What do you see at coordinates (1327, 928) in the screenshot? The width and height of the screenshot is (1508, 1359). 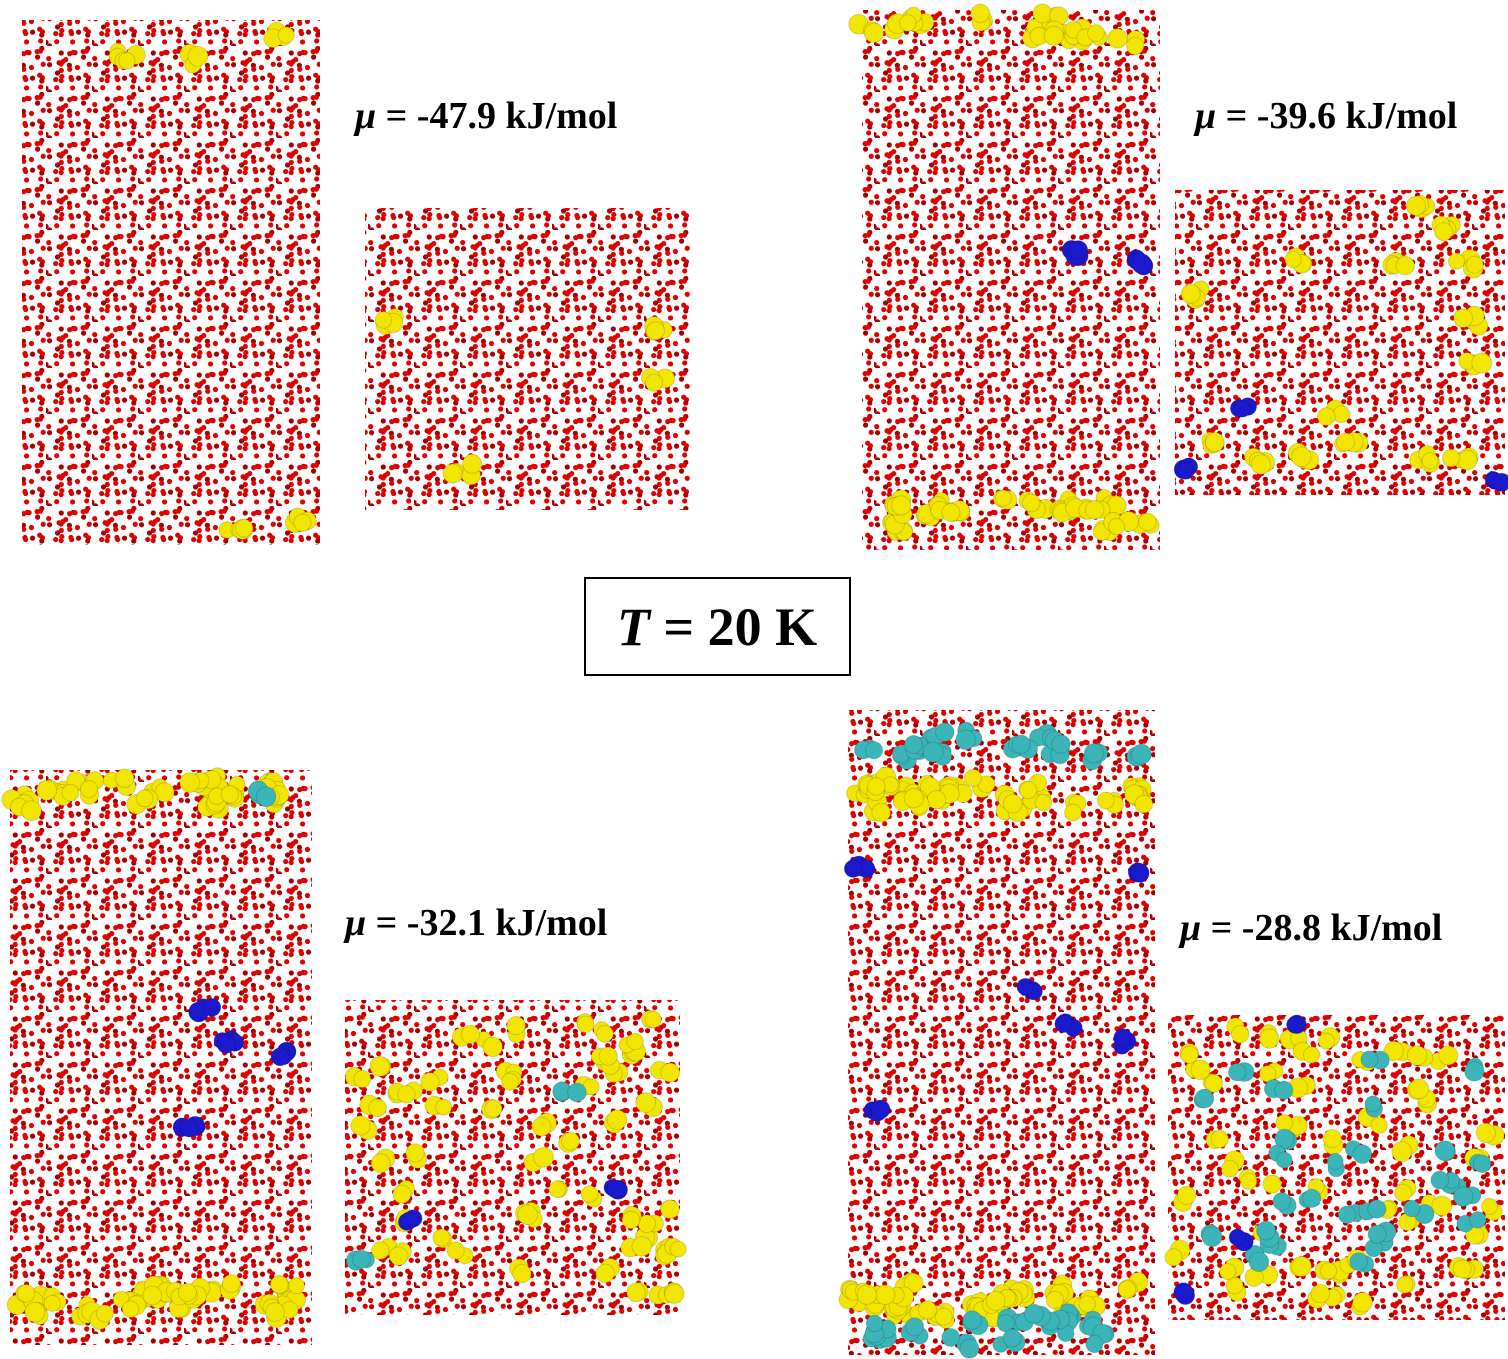 I see `label-text: = -28.8 kJ/mol` at bounding box center [1327, 928].